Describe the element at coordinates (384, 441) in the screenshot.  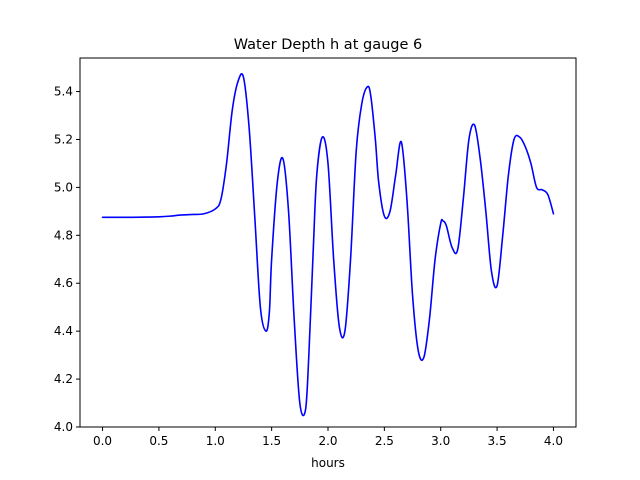
I see `x-tick-label: 2.5` at that location.